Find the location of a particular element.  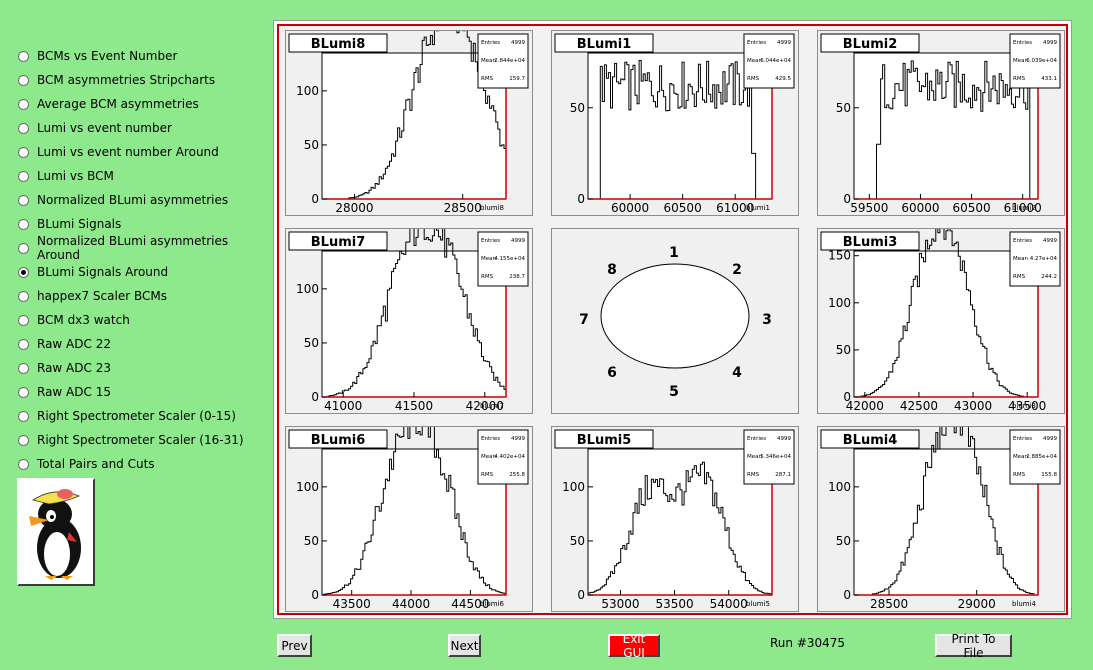

option-label: Raw ADC 23 is located at coordinates (74, 368).